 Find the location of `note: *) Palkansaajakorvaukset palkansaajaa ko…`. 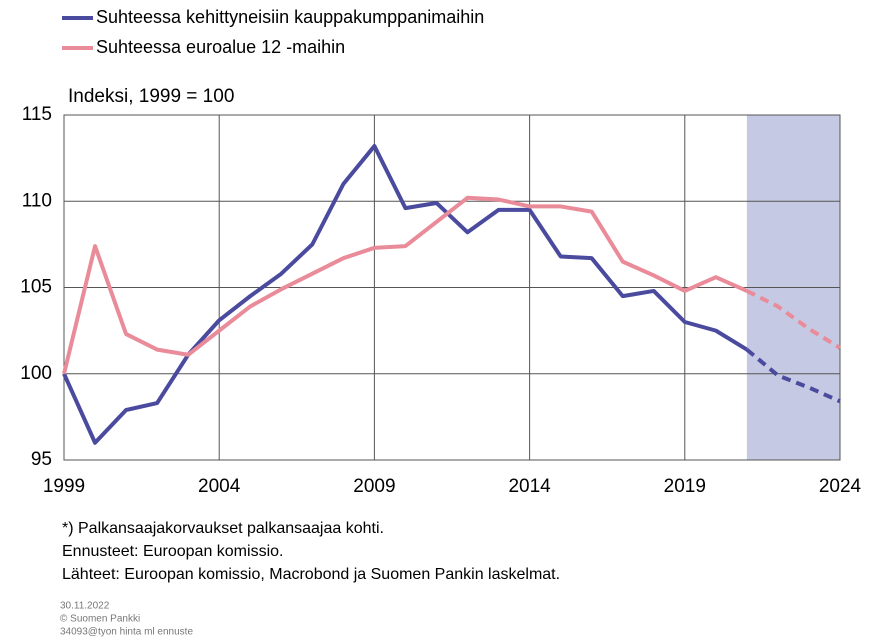

note: *) Palkansaajakorvaukset palkansaajaa ko… is located at coordinates (223, 528).